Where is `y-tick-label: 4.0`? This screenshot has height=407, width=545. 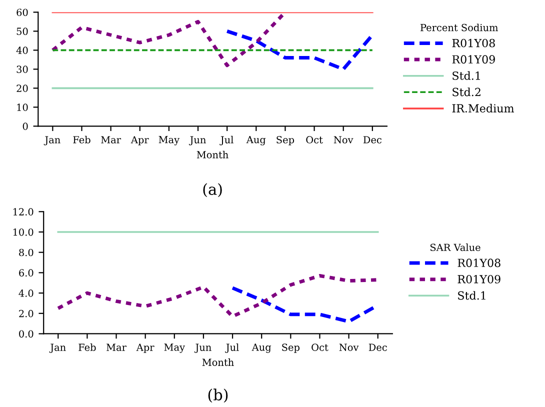 y-tick-label: 4.0 is located at coordinates (26, 293).